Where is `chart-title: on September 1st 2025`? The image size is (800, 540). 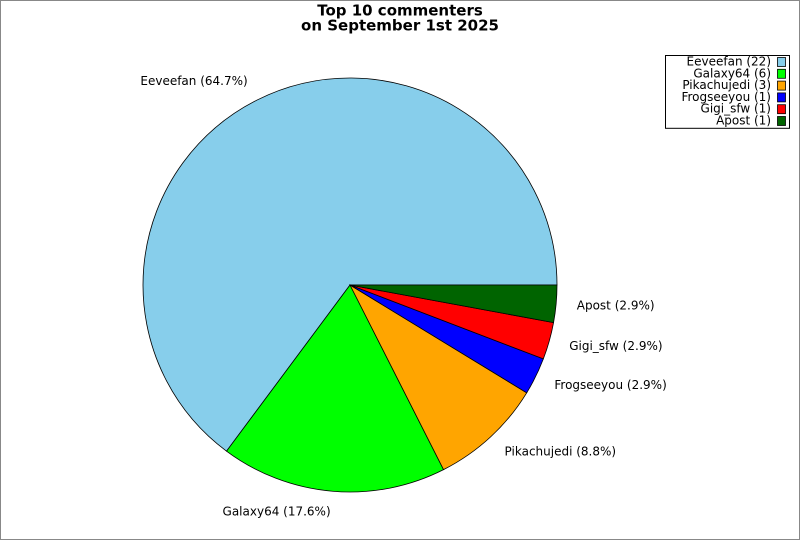
chart-title: on September 1st 2025 is located at coordinates (400, 26).